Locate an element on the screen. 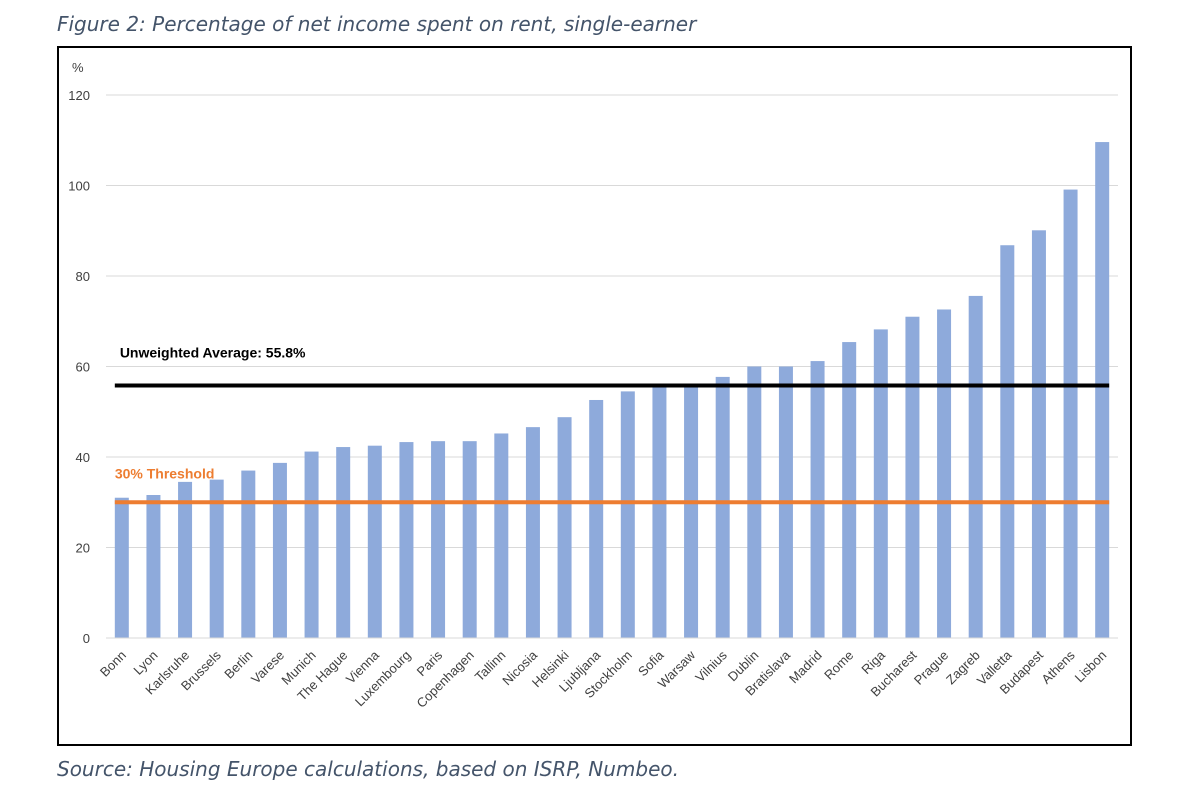 This screenshot has width=1183, height=799. x-category-label: Madrid is located at coordinates (805, 667).